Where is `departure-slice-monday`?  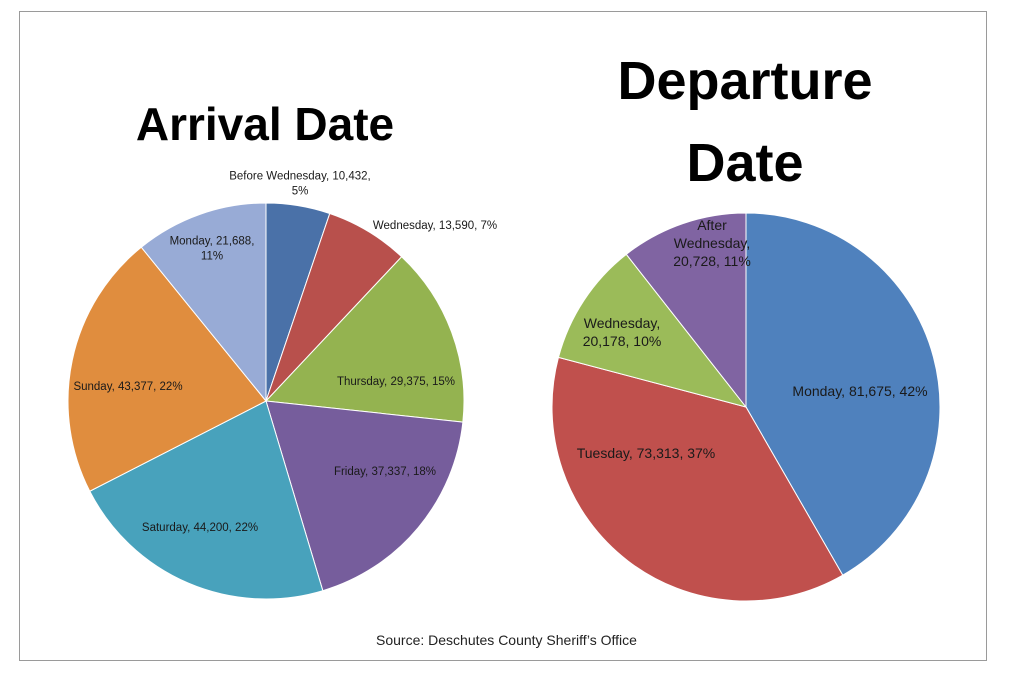 departure-slice-monday is located at coordinates (843, 394).